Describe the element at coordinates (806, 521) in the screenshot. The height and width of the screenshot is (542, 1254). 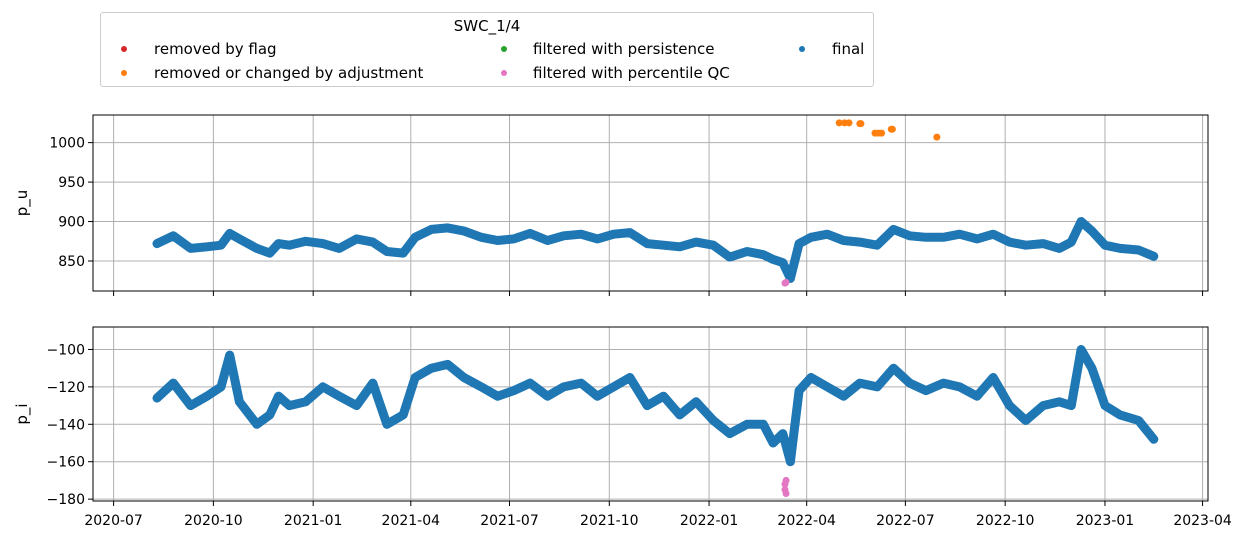
I see `x-tick-label: 2022-04` at that location.